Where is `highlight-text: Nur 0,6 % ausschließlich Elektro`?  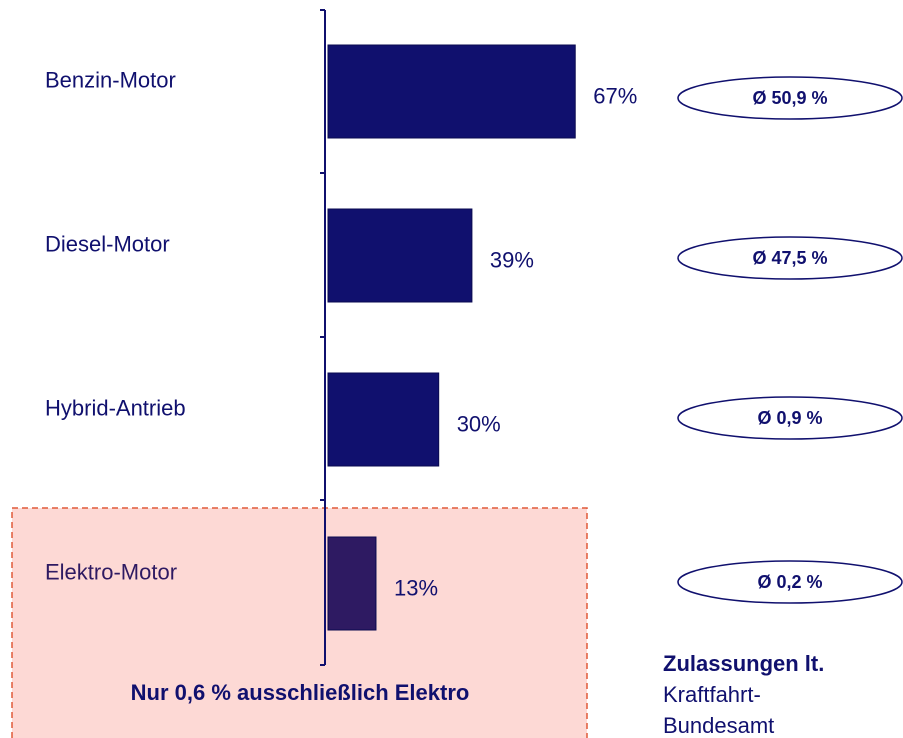 highlight-text: Nur 0,6 % ausschließlich Elektro is located at coordinates (300, 692).